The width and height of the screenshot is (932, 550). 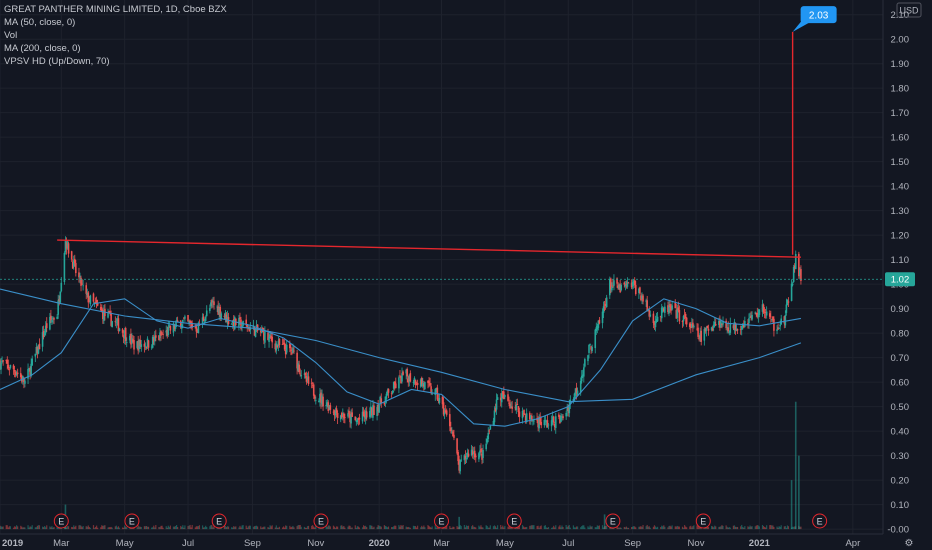 I want to click on earnings-marker-label: E, so click(x=61, y=522).